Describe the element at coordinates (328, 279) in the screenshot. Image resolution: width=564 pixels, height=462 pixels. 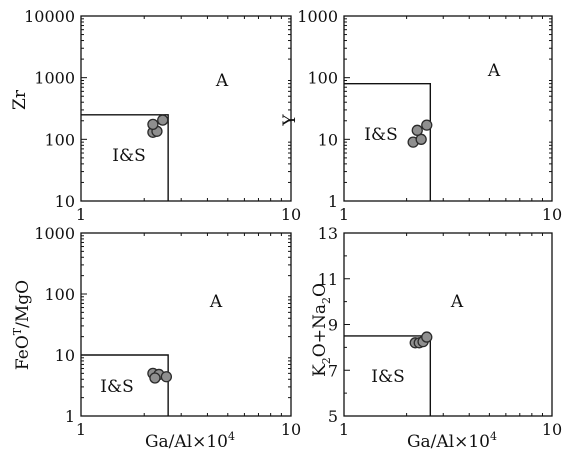
I see `y-tick-label: 11` at that location.